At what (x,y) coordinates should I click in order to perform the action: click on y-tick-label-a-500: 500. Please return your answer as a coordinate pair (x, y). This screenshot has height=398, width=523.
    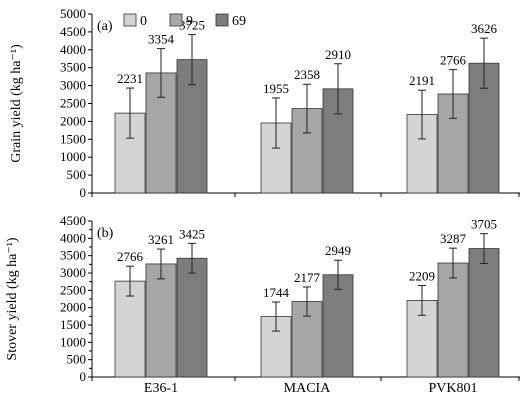
    Looking at the image, I should click on (77, 174).